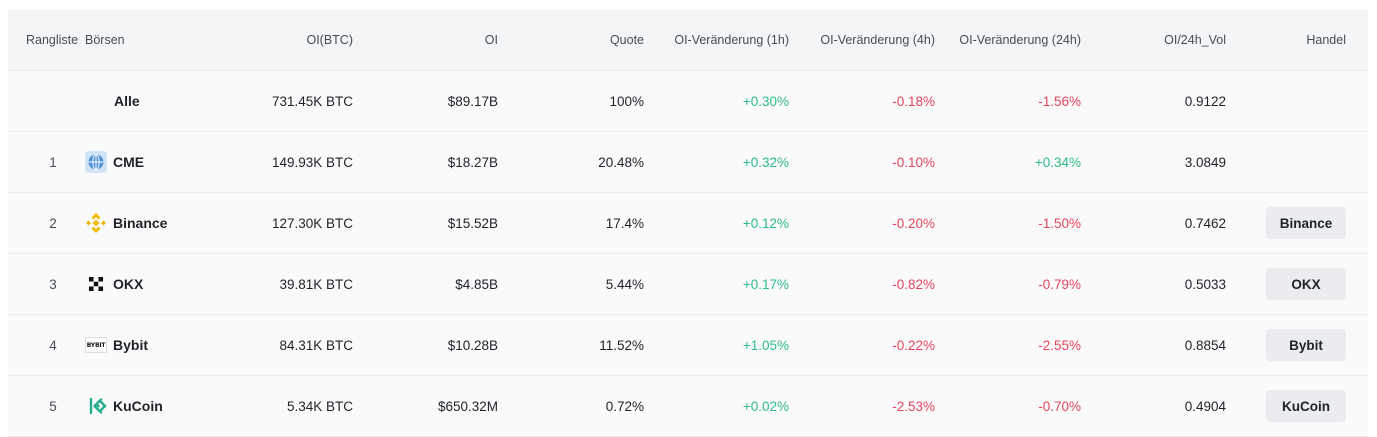 This screenshot has width=1377, height=437. I want to click on share-cell: 0.72%, so click(624, 406).